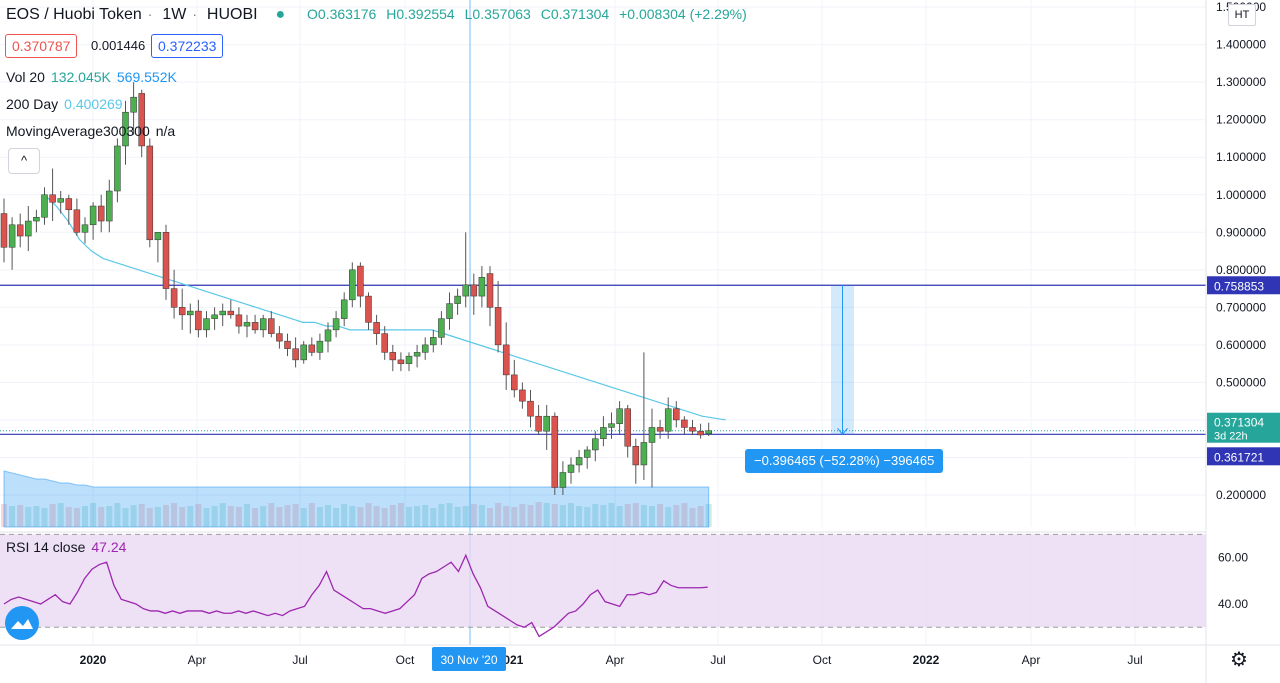 The image size is (1280, 683). I want to click on time-tick-label: Jul, so click(299, 660).